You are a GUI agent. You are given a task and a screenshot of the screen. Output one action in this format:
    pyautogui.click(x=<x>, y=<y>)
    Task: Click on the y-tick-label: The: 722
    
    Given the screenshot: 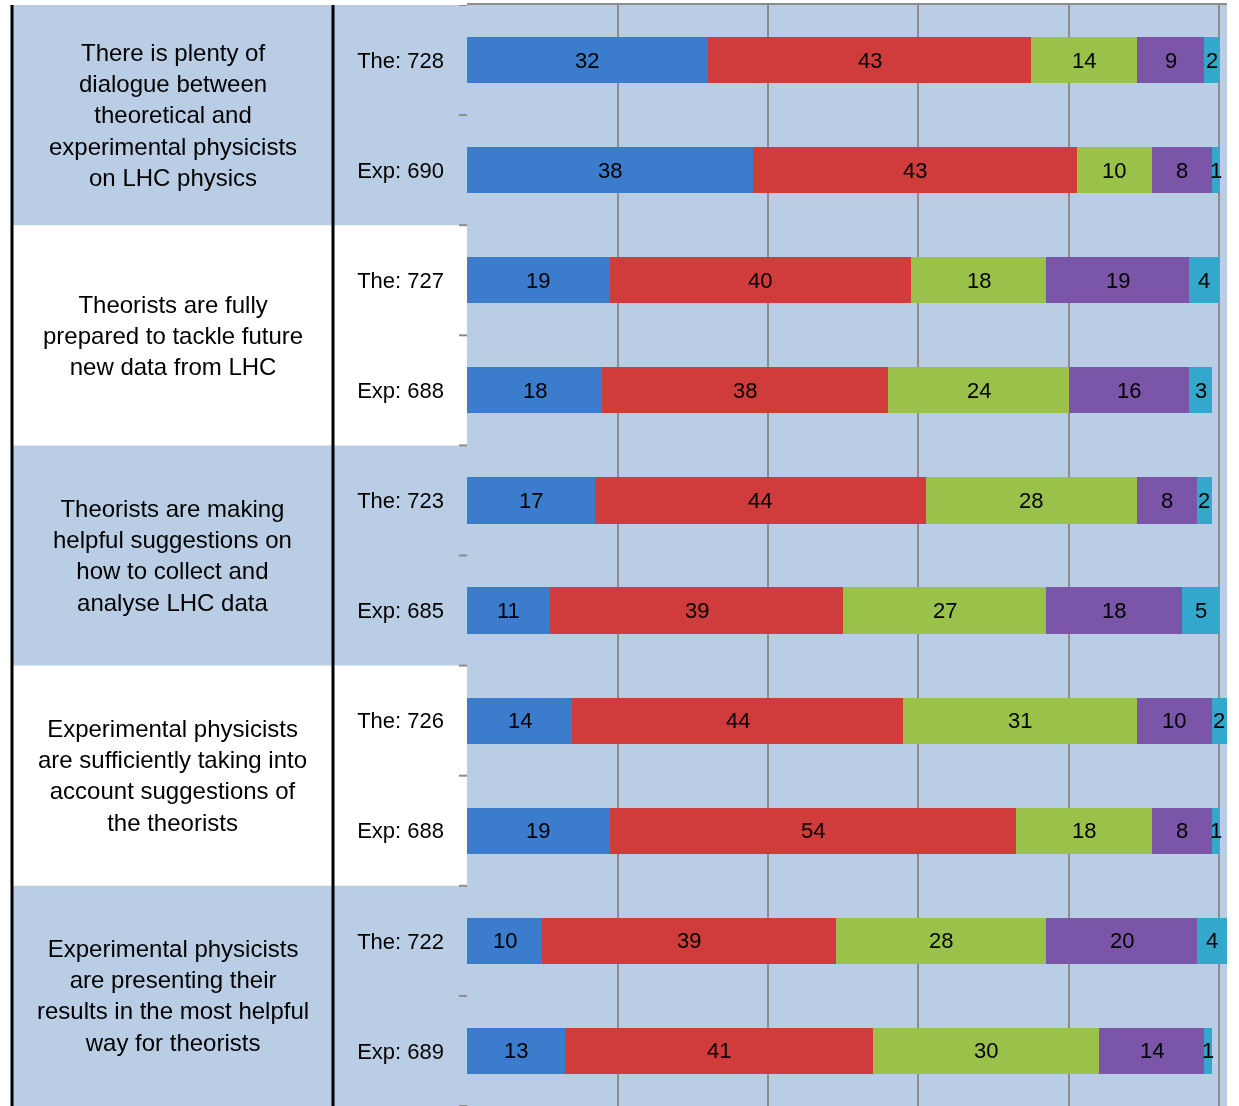 What is the action you would take?
    pyautogui.click(x=400, y=941)
    